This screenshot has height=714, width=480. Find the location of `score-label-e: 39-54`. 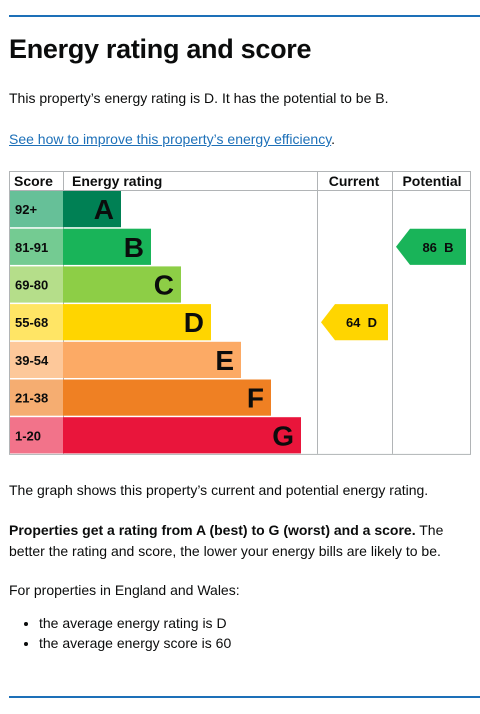

score-label-e: 39-54 is located at coordinates (32, 360).